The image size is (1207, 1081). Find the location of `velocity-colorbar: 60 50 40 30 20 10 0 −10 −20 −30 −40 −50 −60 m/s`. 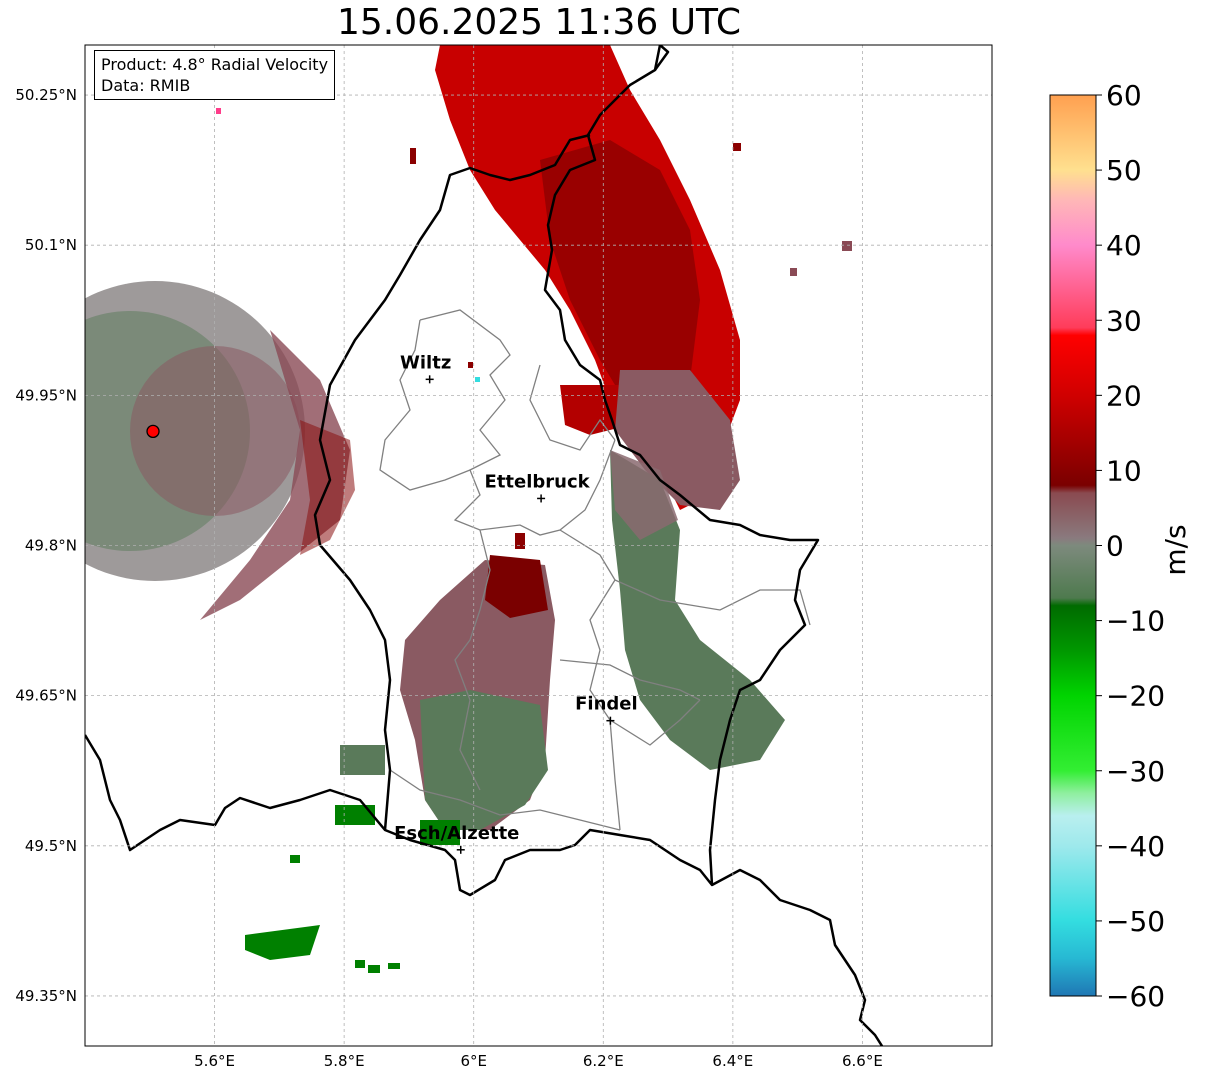

velocity-colorbar: 60 50 40 30 20 10 0 −10 −20 −30 −40 −50 −60 m/s is located at coordinates (1120, 546).